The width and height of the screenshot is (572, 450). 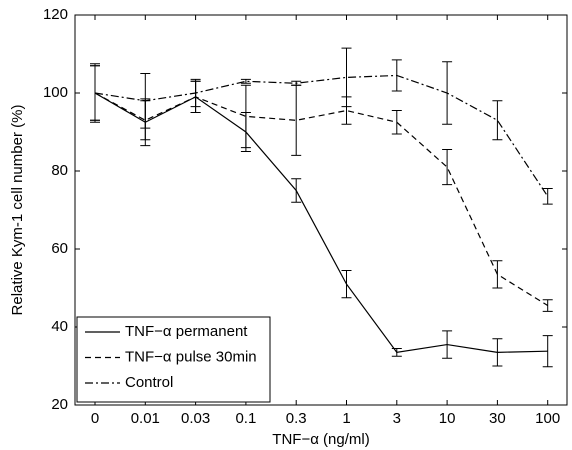 What do you see at coordinates (149, 382) in the screenshot?
I see `legend-label: Control` at bounding box center [149, 382].